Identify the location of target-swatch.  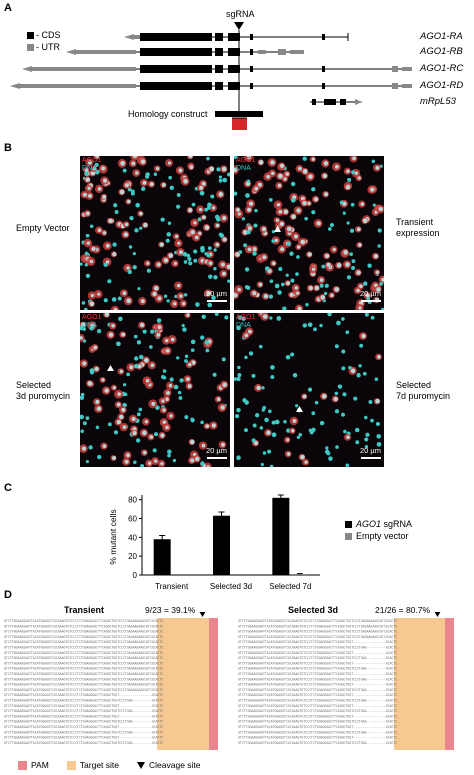
(71, 766).